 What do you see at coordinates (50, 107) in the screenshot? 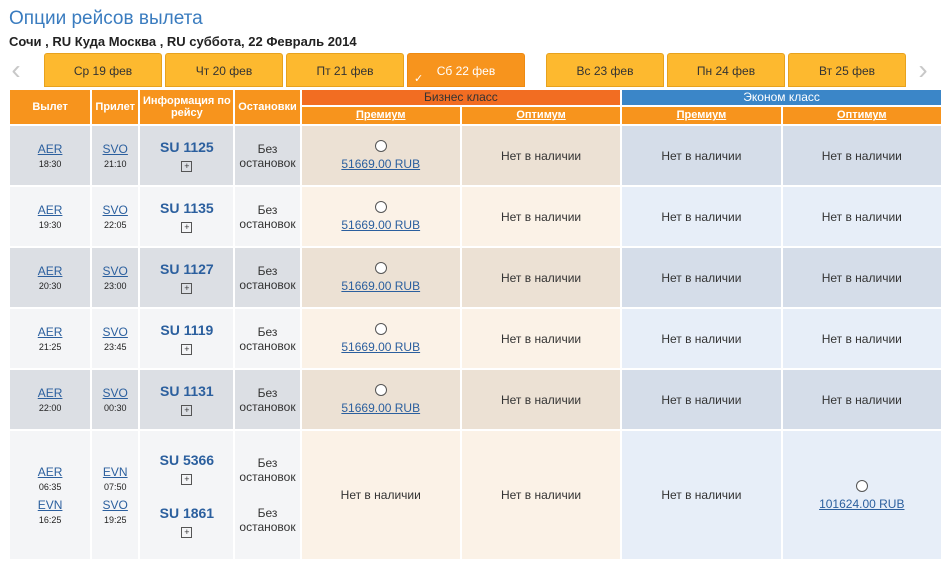
I see `col-depart: Вылет` at bounding box center [50, 107].